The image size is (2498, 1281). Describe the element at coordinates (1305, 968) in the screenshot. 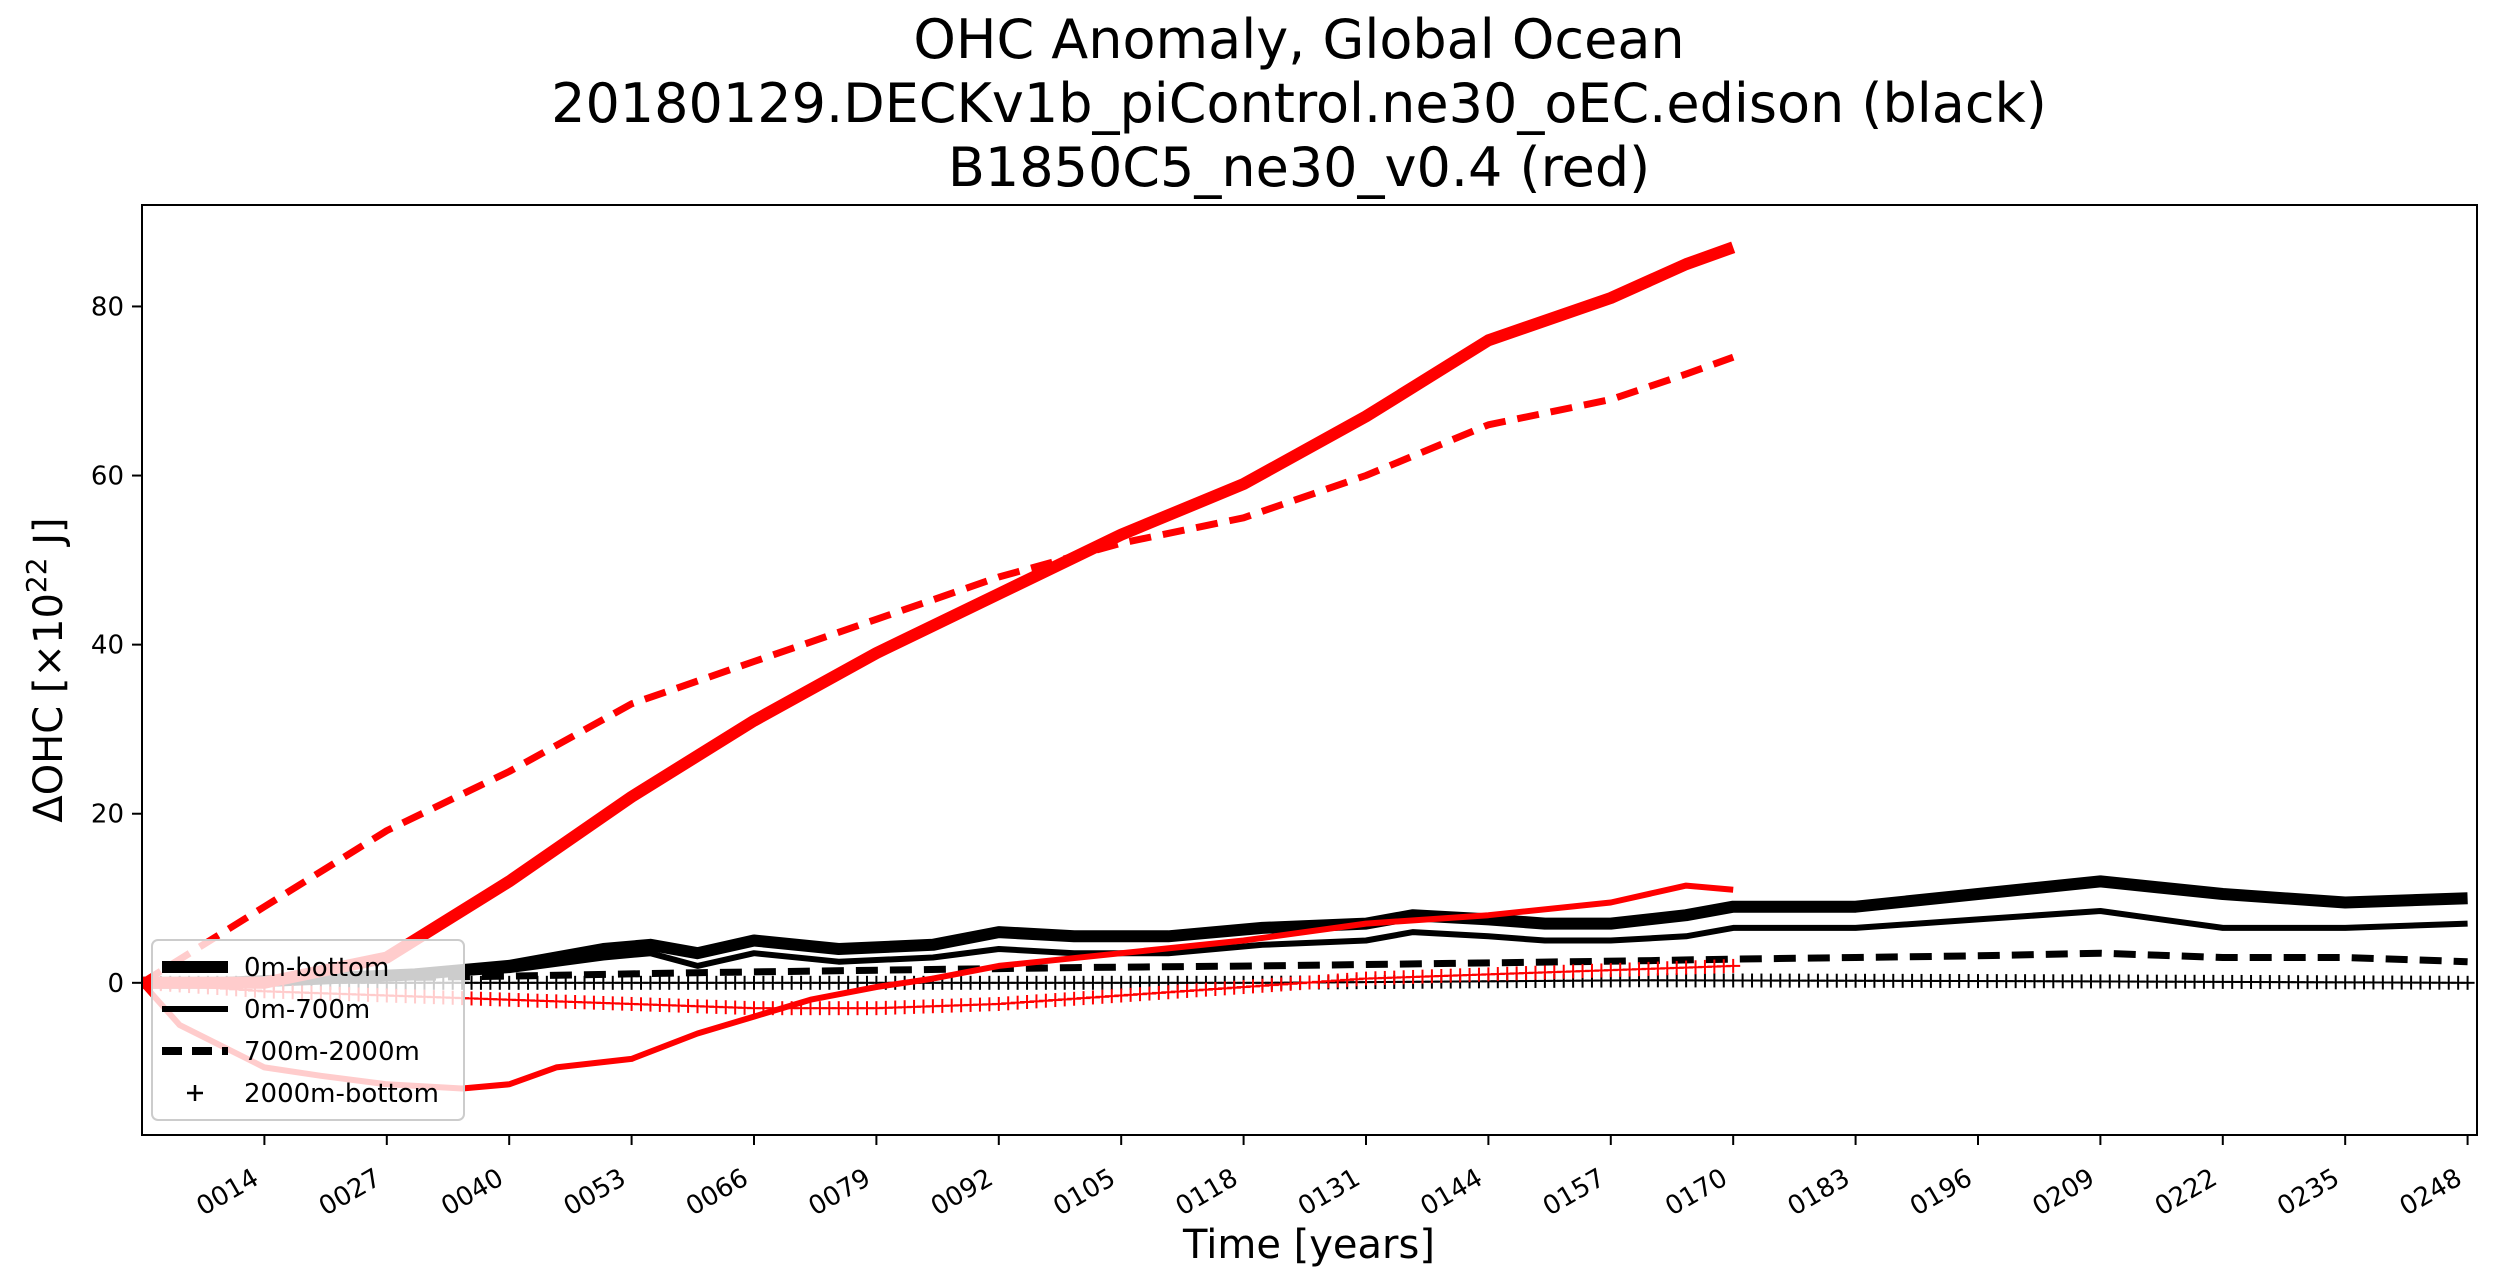

I see `series-black-700m-2000m` at that location.